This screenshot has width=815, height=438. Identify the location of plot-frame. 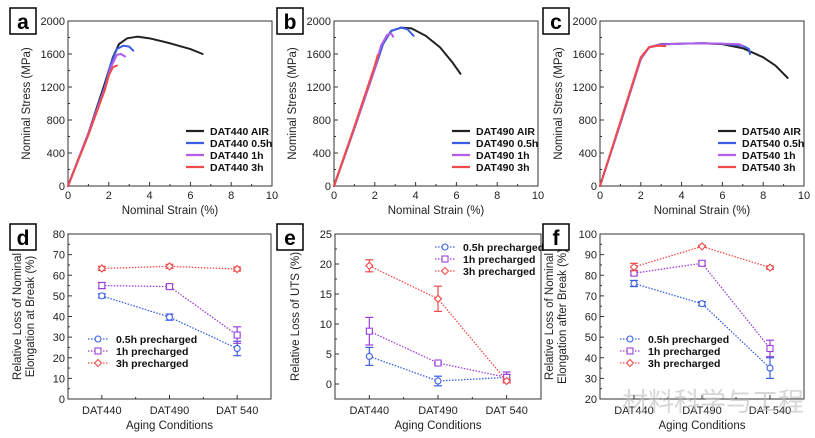
(702, 316).